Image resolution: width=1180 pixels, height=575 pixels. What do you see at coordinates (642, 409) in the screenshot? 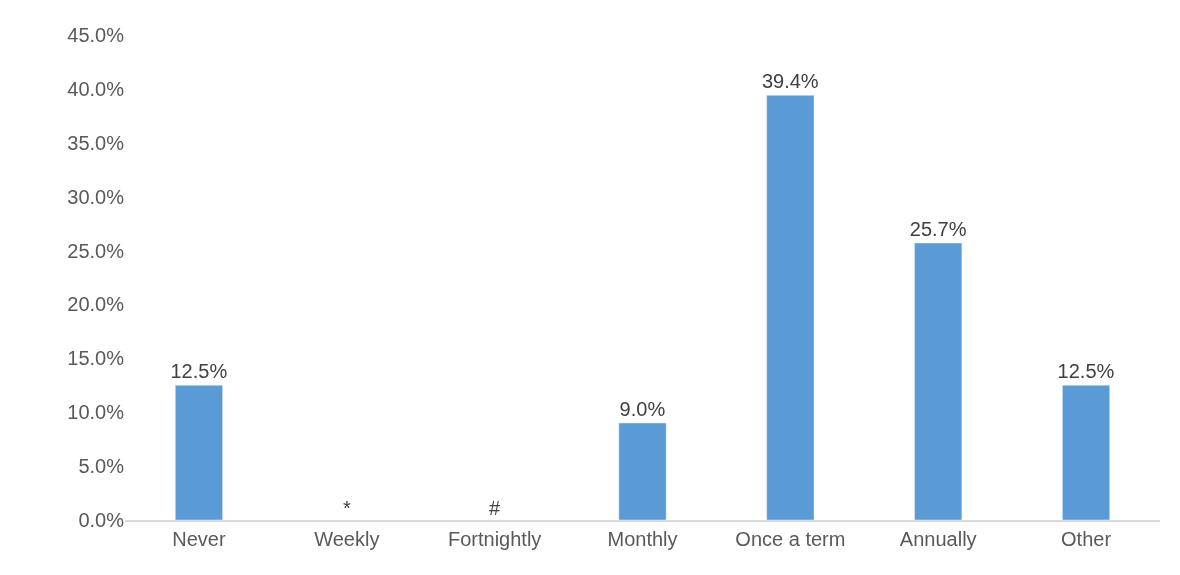
I see `data-label: 9.0%` at bounding box center [642, 409].